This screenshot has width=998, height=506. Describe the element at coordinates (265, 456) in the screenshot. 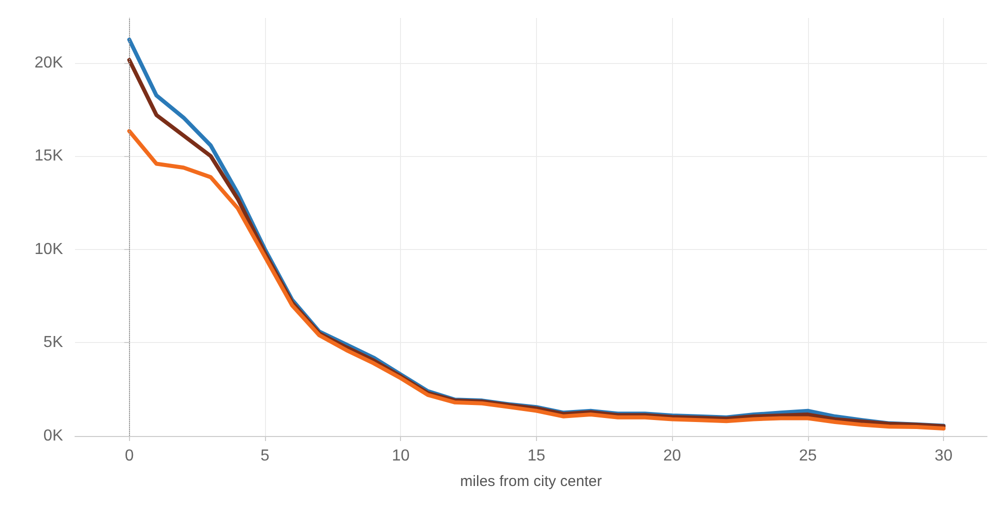

I see `x-tick-label: 5` at that location.